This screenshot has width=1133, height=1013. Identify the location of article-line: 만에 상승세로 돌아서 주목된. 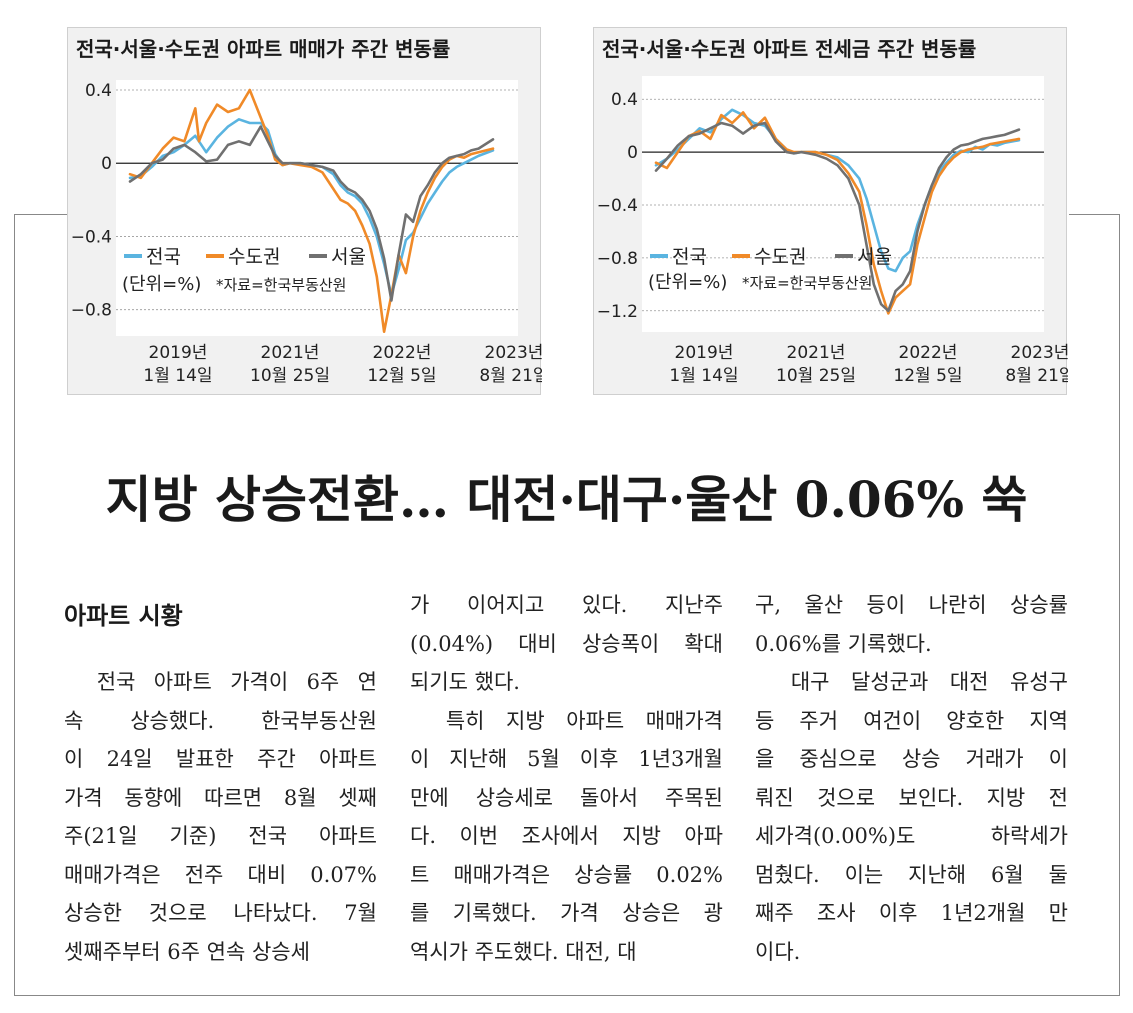
(566, 797).